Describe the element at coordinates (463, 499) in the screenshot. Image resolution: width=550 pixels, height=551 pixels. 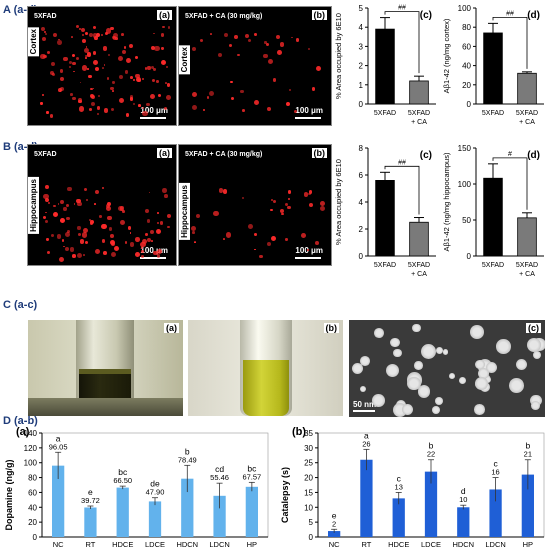
I see `data-label: 10` at that location.